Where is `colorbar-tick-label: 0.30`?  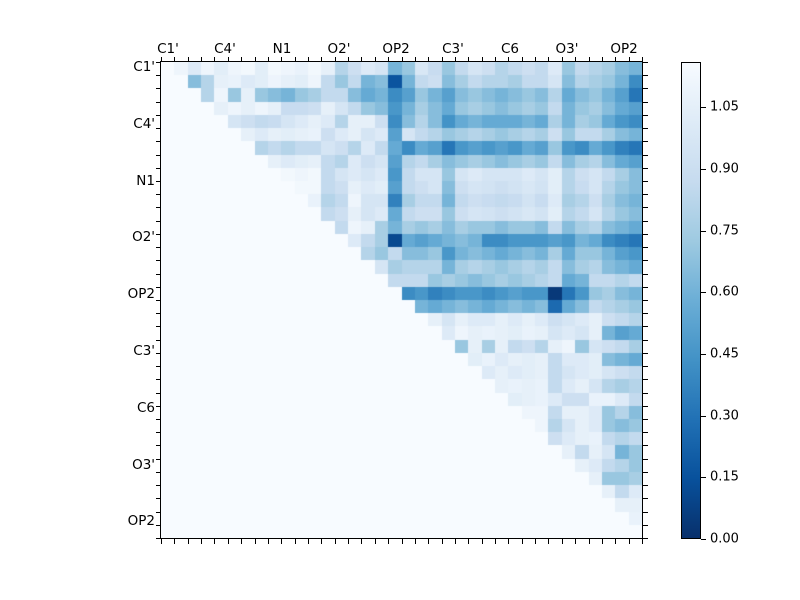
colorbar-tick-label: 0.30 is located at coordinates (724, 416).